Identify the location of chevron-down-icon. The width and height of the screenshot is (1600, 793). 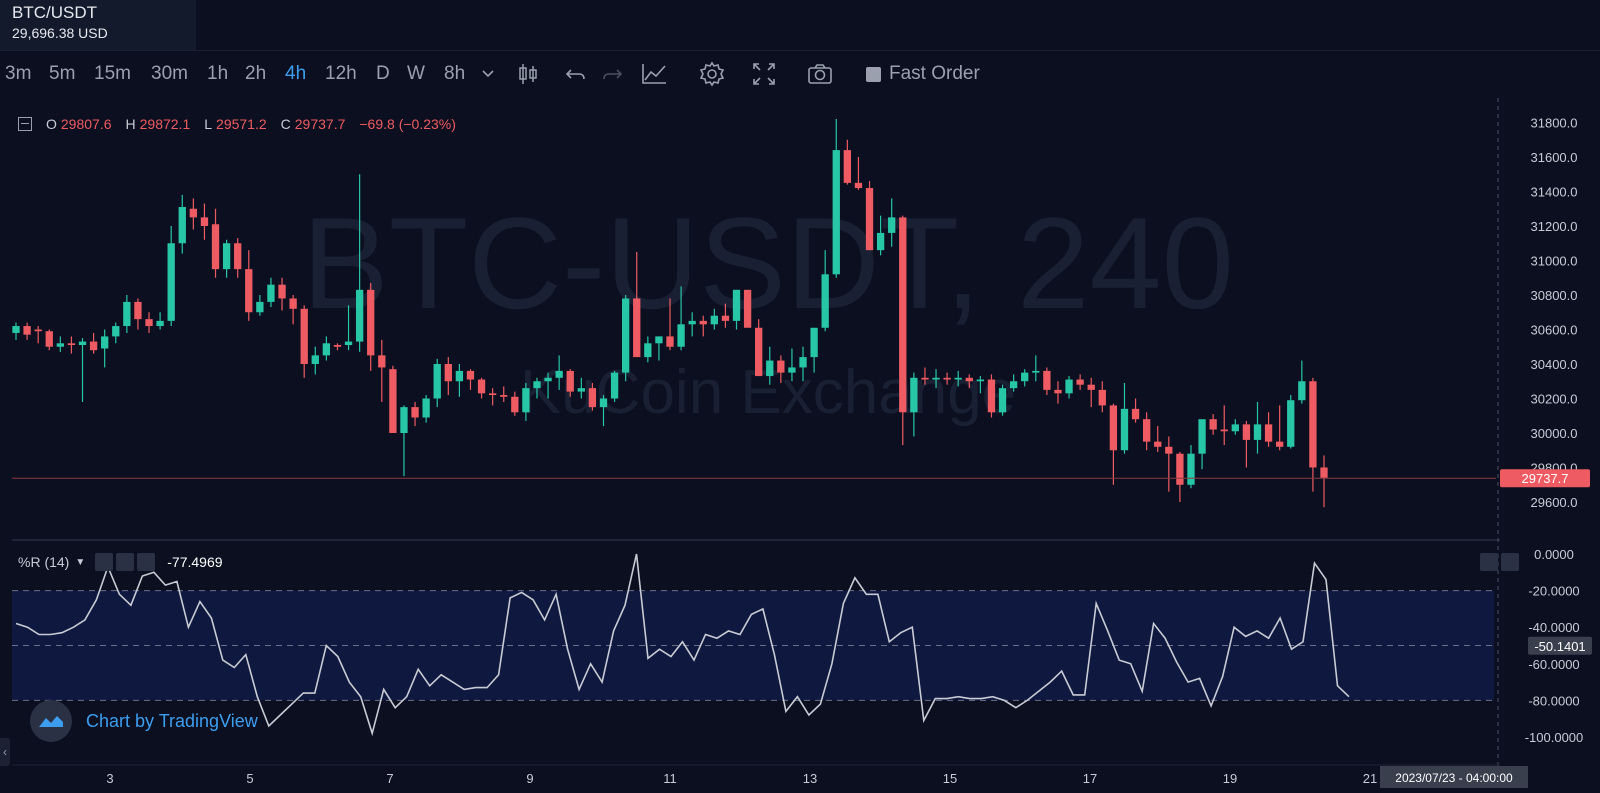
(488, 74).